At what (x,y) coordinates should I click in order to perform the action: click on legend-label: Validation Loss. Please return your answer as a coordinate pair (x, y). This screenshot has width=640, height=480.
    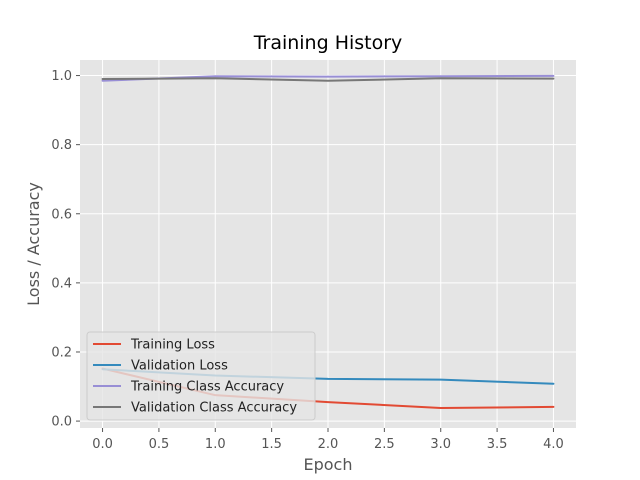
    Looking at the image, I should click on (179, 366).